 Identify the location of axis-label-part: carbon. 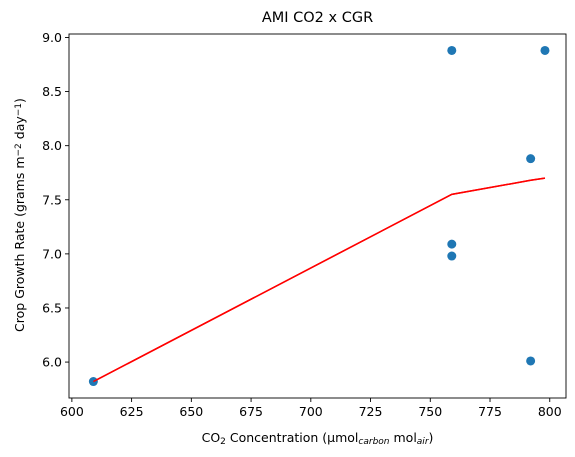
(373, 442).